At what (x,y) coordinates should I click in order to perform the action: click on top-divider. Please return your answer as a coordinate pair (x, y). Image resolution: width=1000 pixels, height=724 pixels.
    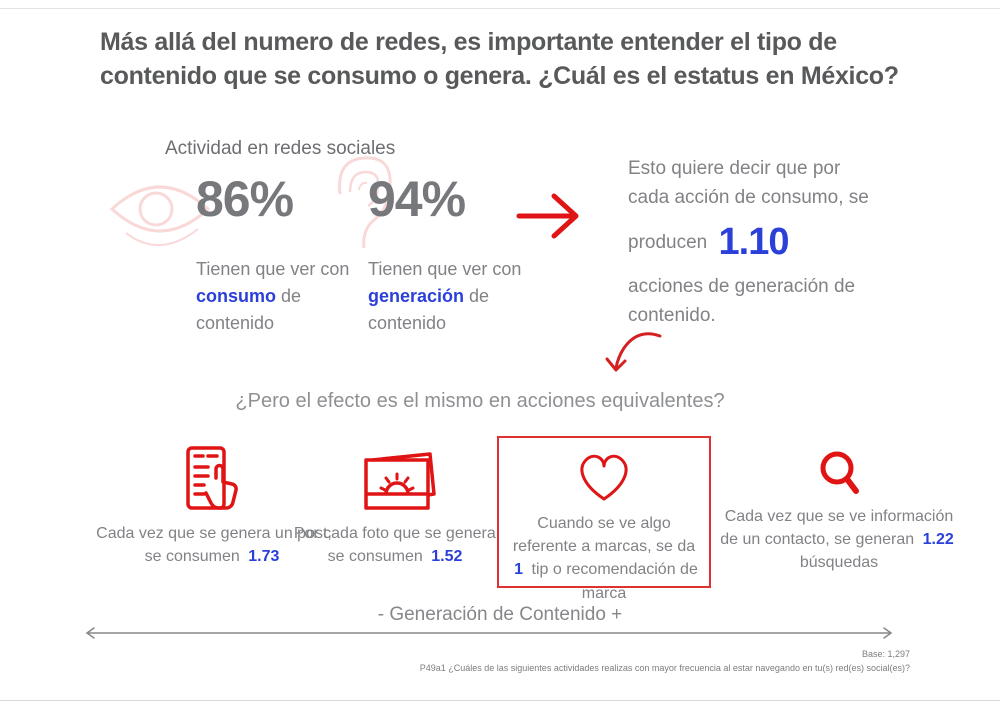
    Looking at the image, I should click on (500, 8).